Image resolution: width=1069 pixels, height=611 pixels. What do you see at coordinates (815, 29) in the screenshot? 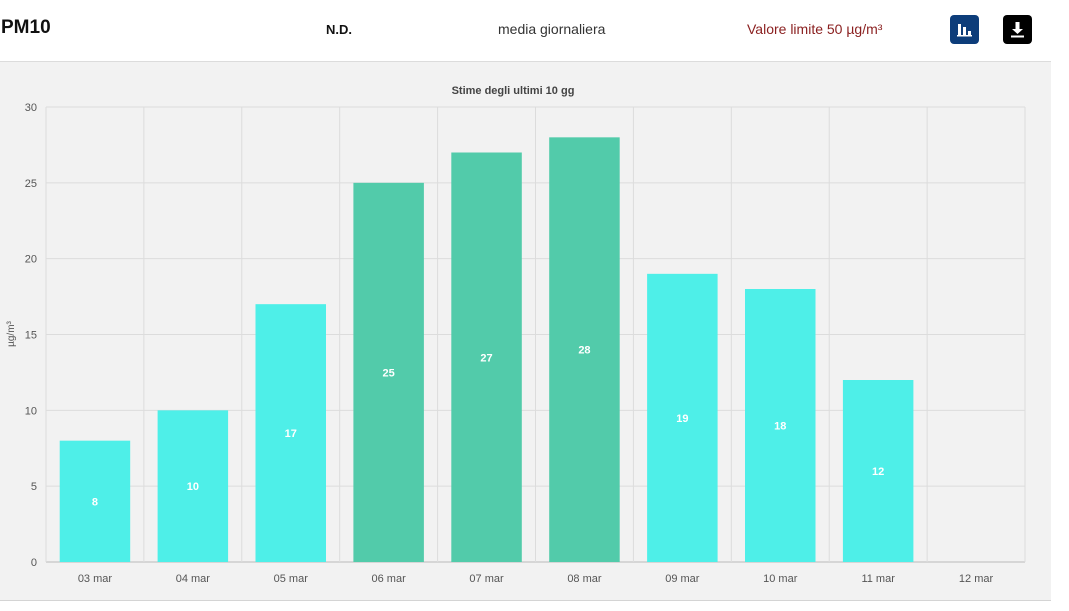
I see `limit-label: Valore limite 50 µg/m³` at bounding box center [815, 29].